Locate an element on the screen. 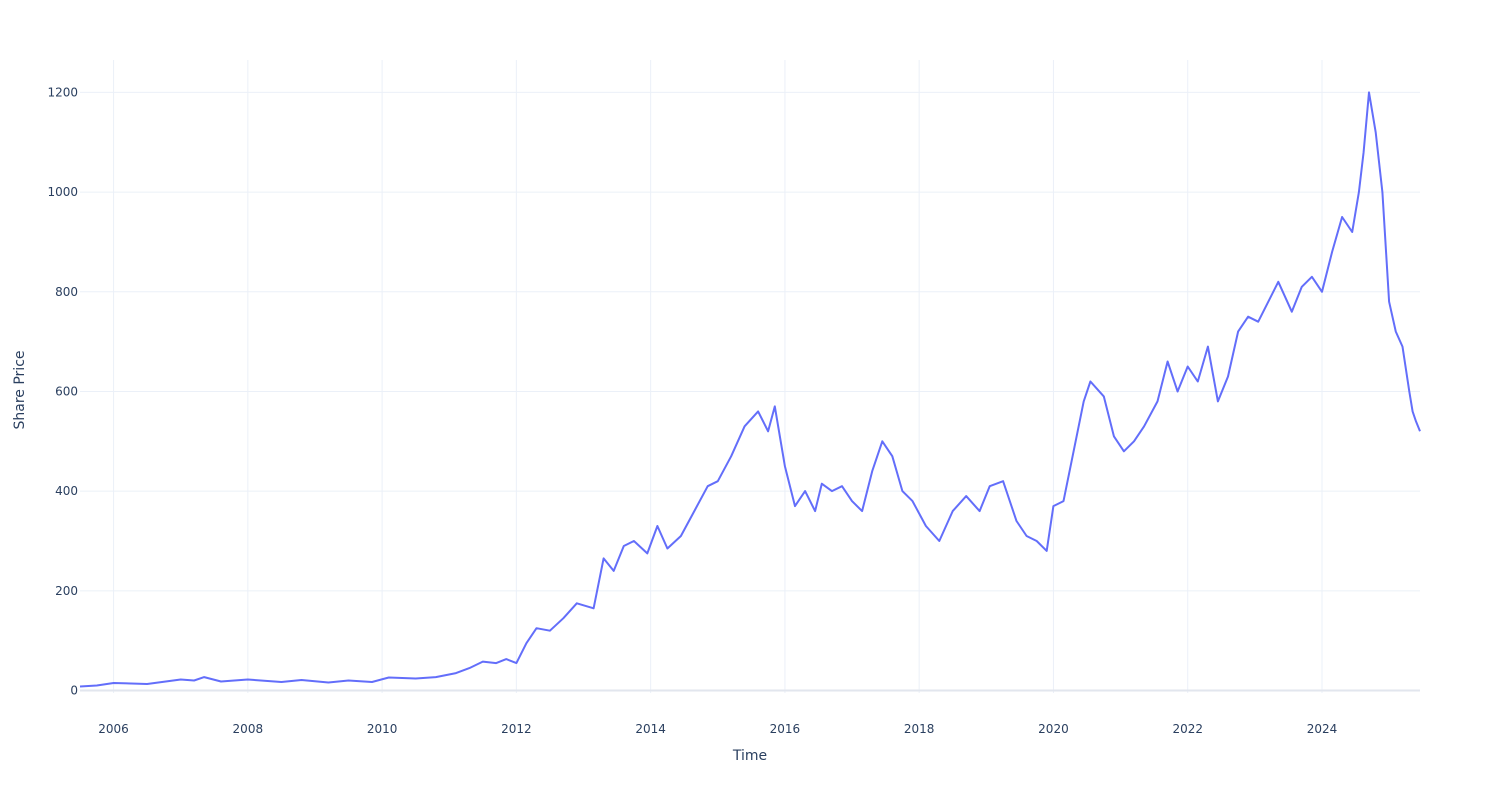 The width and height of the screenshot is (1500, 804). y-tick-label: 400 is located at coordinates (66, 491).